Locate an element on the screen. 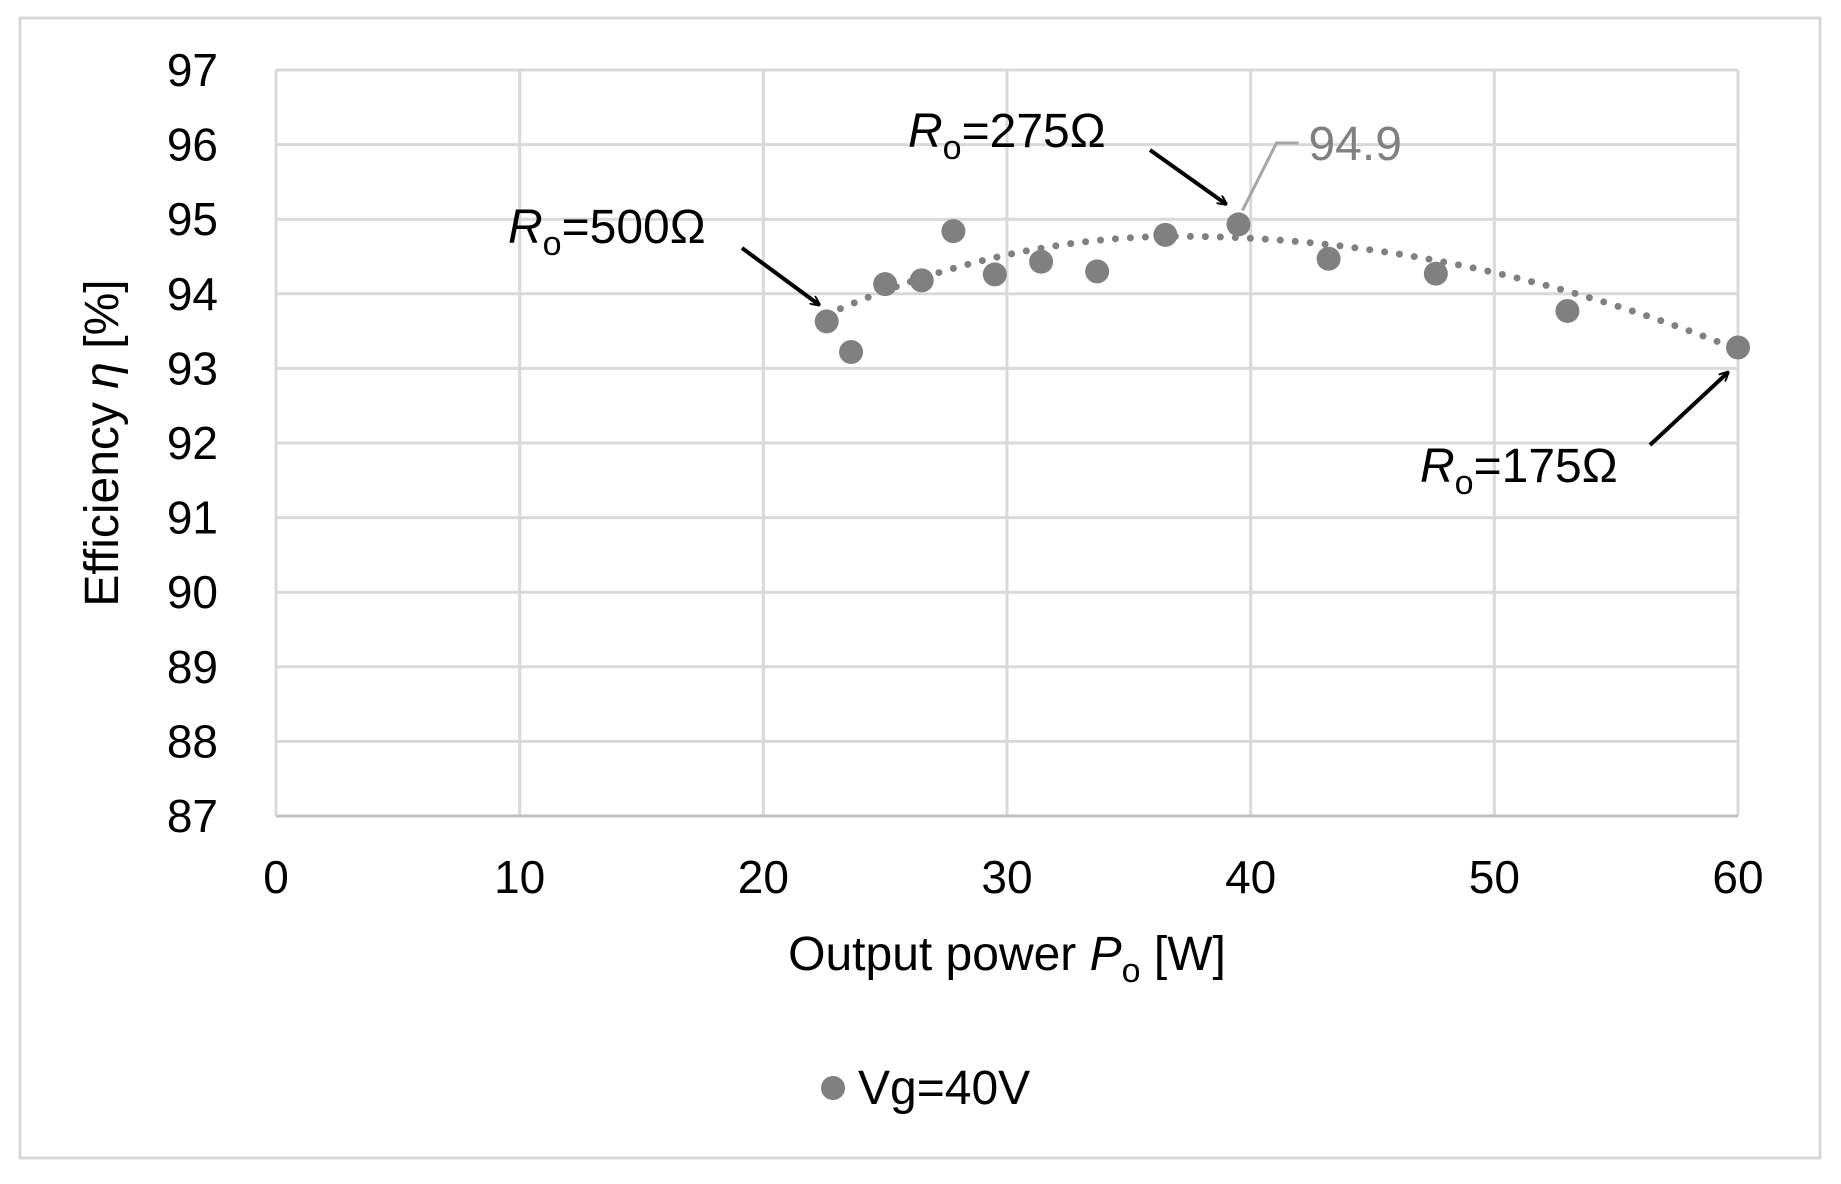 Image resolution: width=1841 pixels, height=1184 pixels. x-tick-label: 50 is located at coordinates (1494, 877).